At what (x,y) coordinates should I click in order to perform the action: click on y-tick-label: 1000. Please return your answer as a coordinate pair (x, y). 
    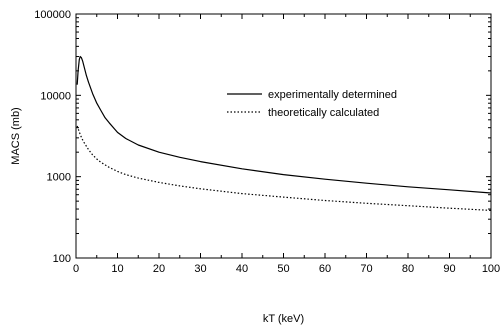
    Looking at the image, I should click on (59, 178).